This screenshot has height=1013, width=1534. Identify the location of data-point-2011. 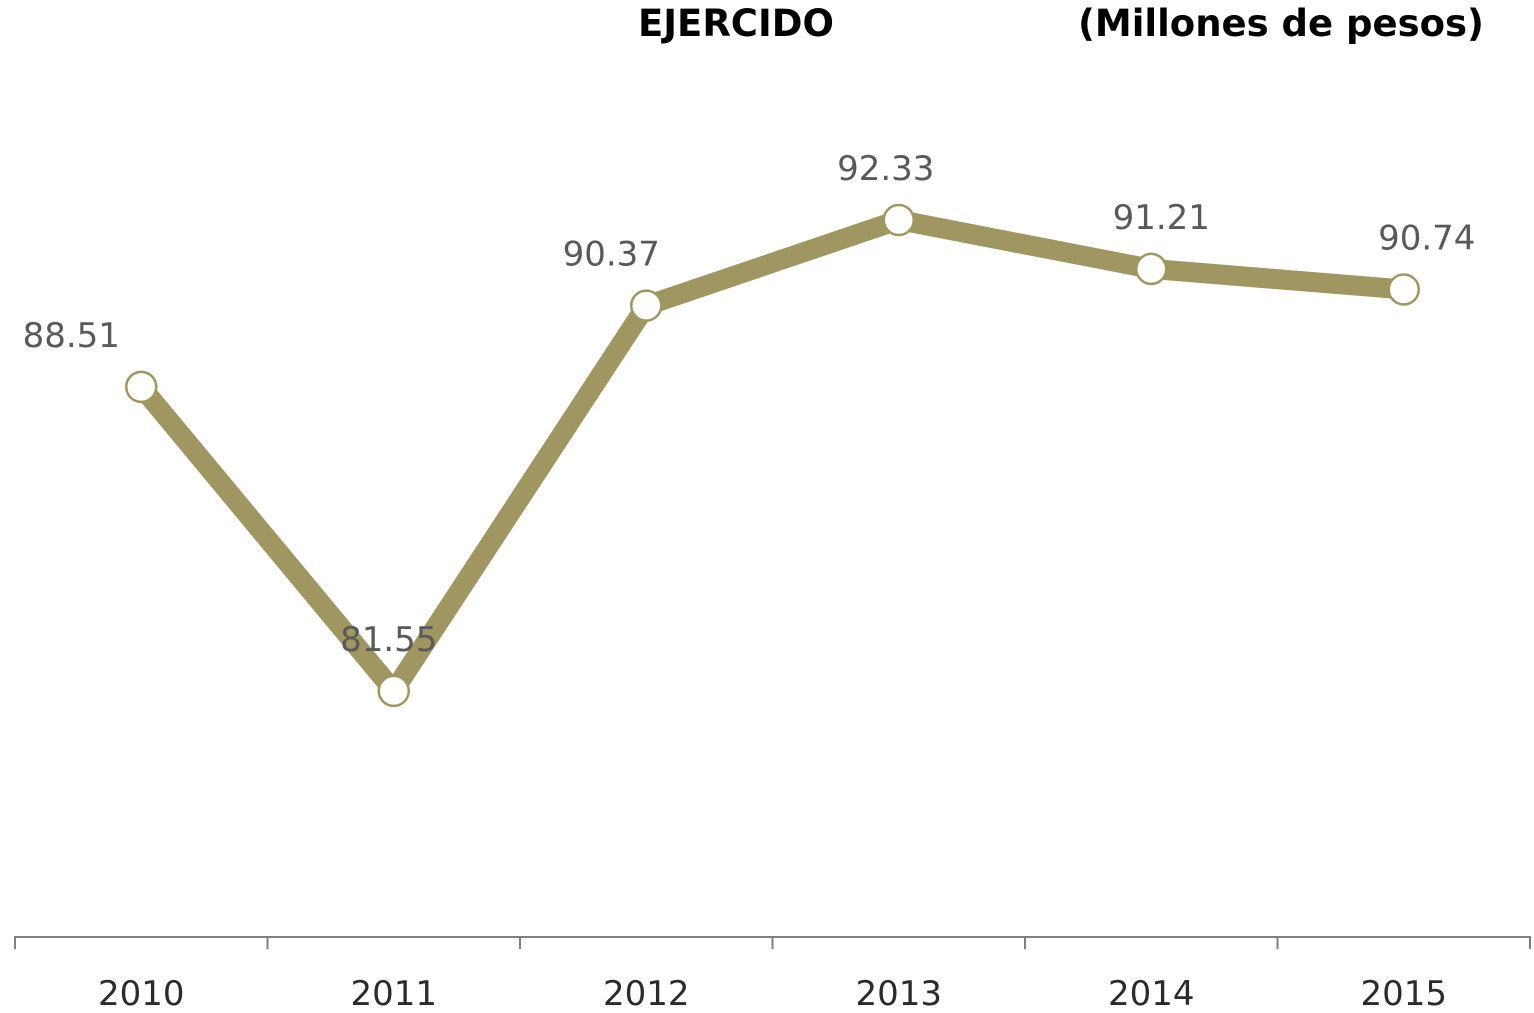
(393, 691).